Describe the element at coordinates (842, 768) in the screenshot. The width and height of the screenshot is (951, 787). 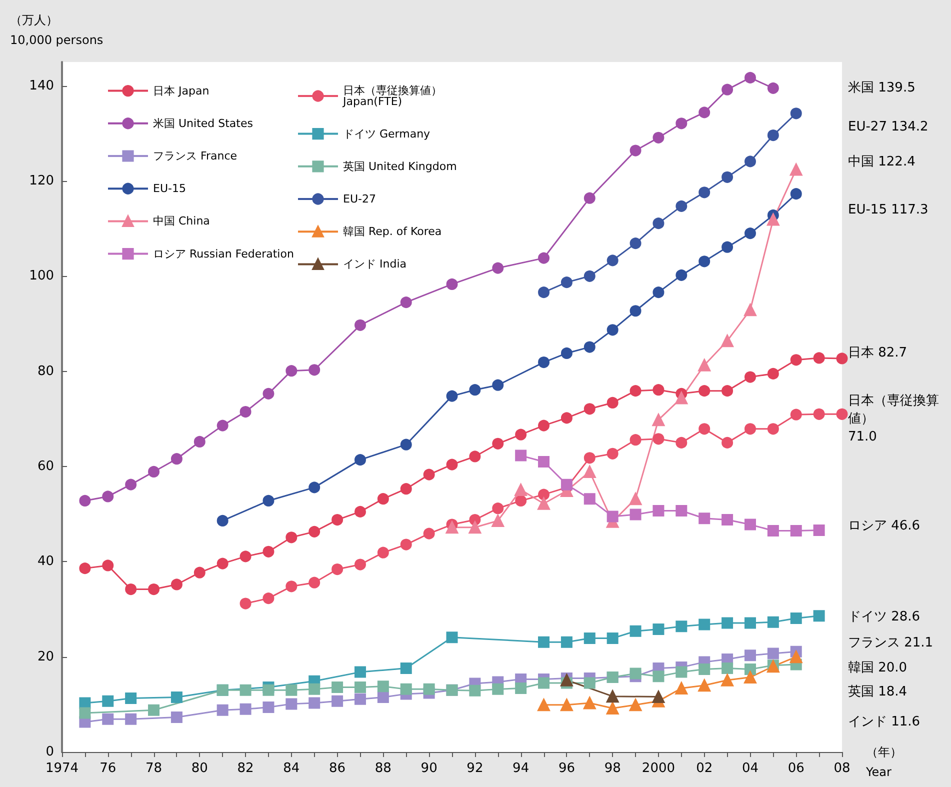
I see `x-tick-label: 08` at that location.